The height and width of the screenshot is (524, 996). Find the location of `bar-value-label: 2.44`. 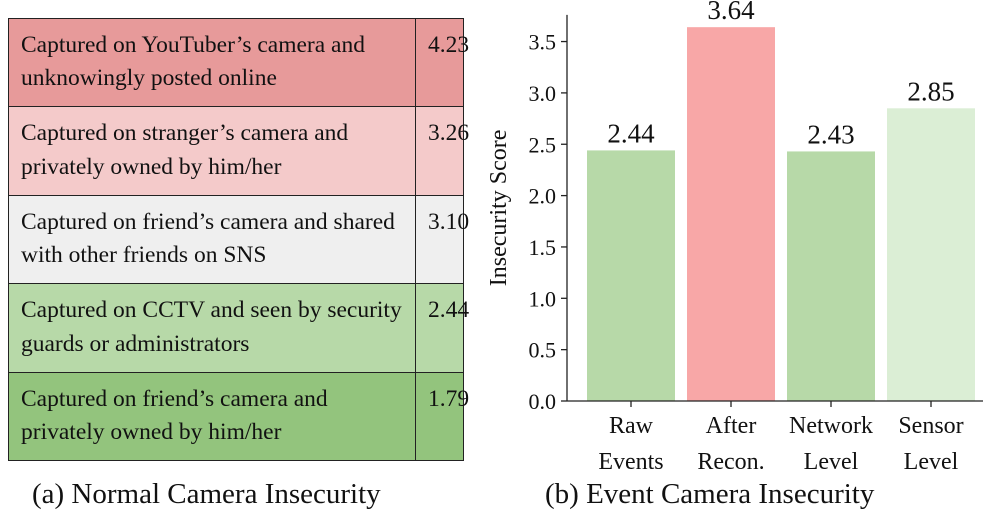

bar-value-label: 2.44 is located at coordinates (631, 133).